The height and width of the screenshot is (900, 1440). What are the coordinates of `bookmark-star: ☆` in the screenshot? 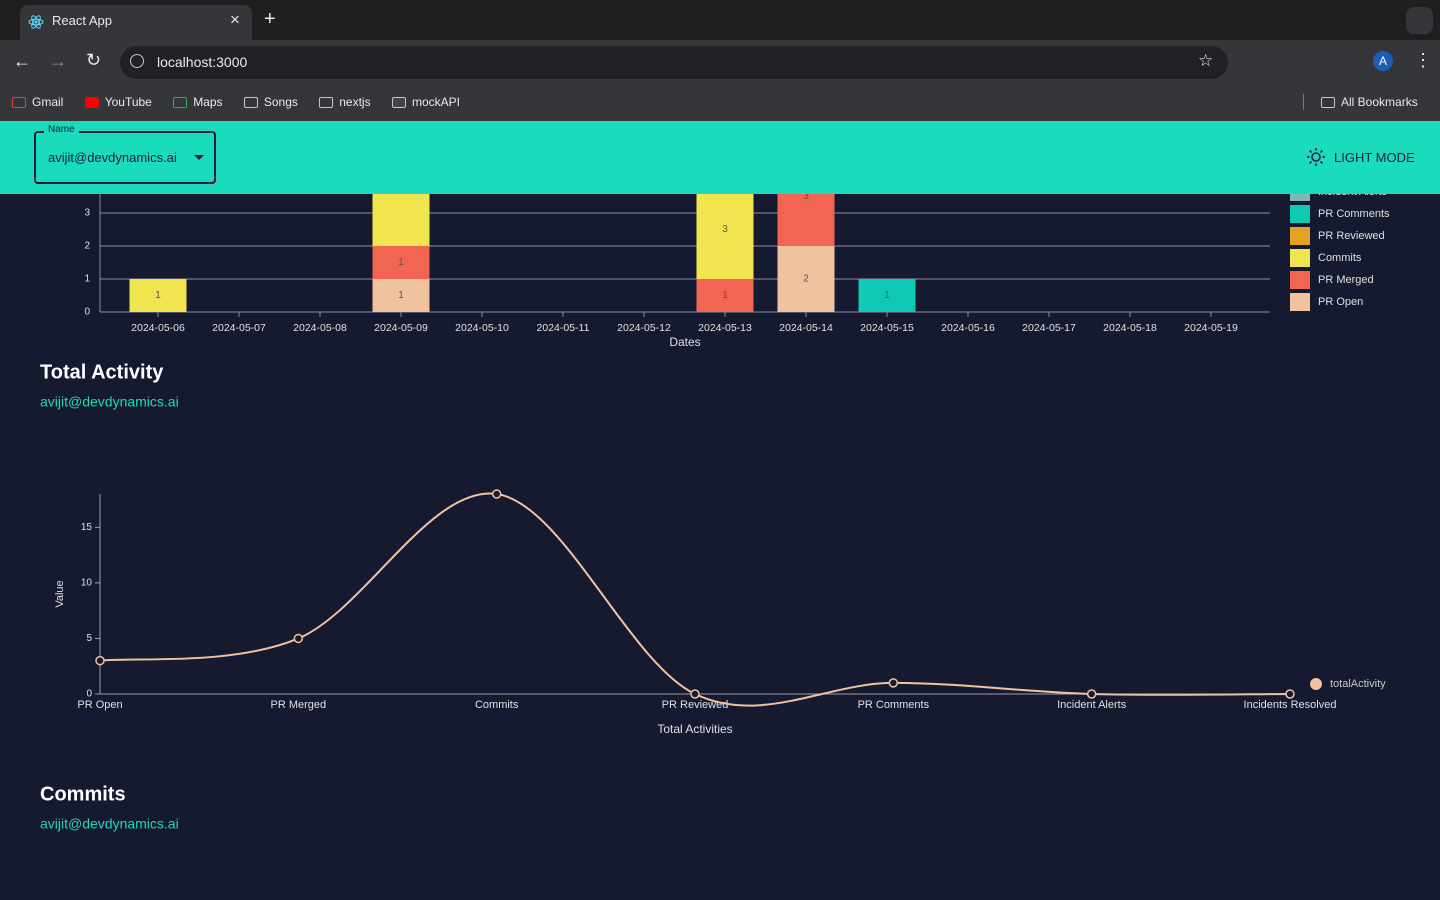 It's located at (1206, 60).